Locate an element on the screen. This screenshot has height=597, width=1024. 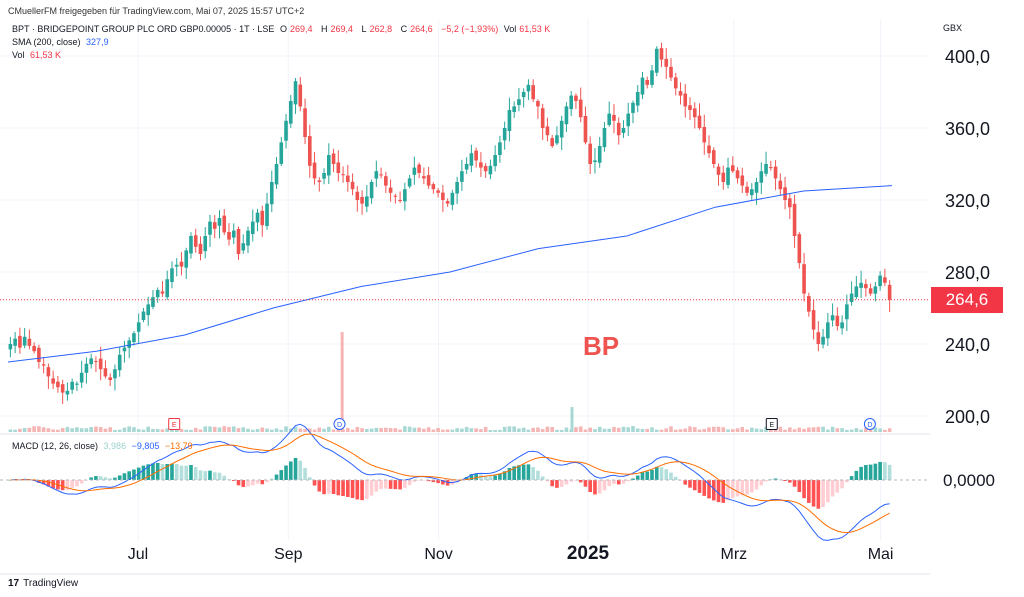
price-axis: 400,0 360,0 320,0 280,0 240,0 200,0 0,0000 is located at coordinates (969, 268).